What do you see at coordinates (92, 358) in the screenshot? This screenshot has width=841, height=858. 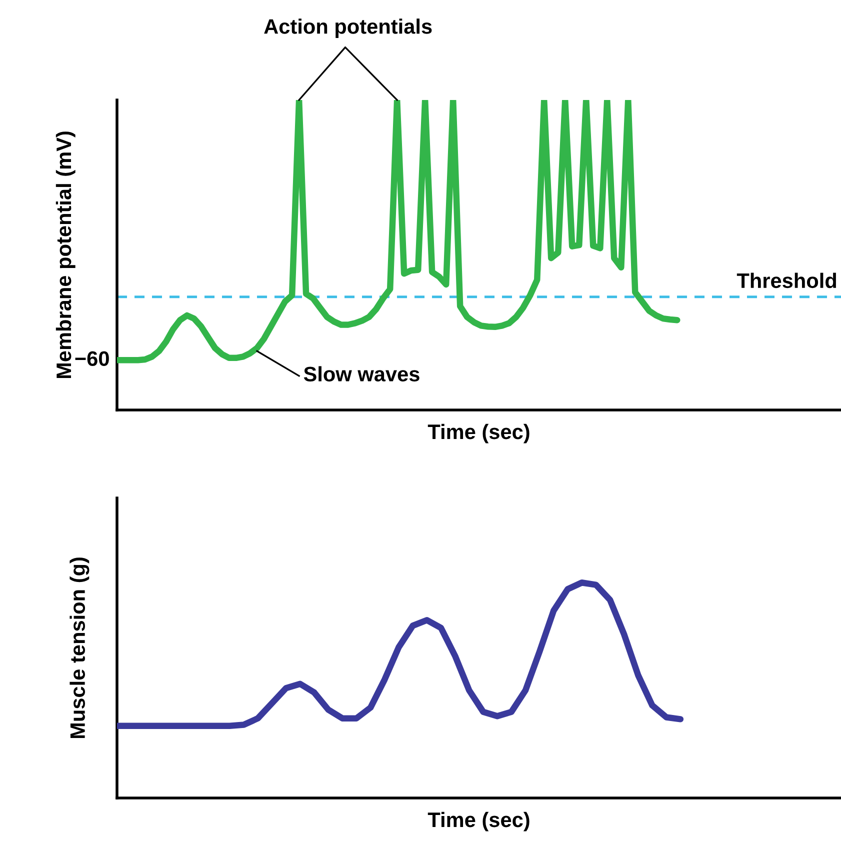 I see `text: −60` at bounding box center [92, 358].